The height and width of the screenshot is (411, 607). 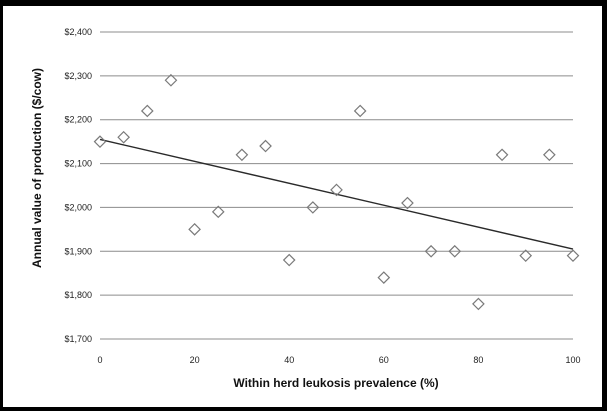 I want to click on y-tick-label: $1,900, so click(x=78, y=251).